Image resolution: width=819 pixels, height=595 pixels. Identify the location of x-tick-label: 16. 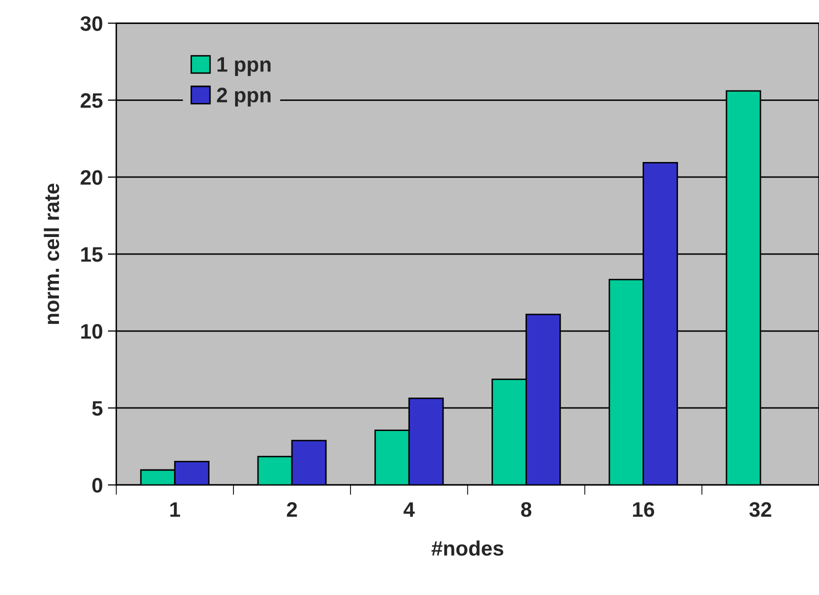
(643, 509).